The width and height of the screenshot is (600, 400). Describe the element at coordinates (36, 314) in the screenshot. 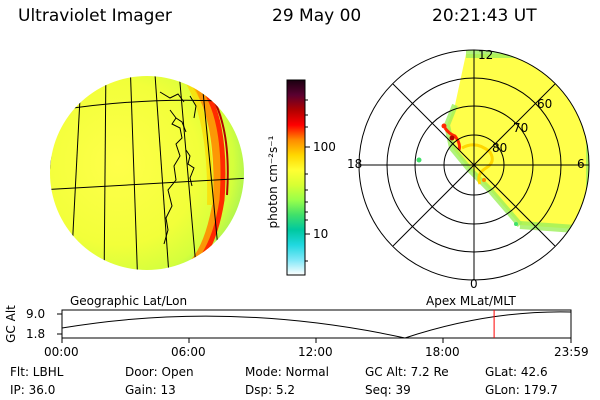

I see `altitude-ytick-top: 9.0` at that location.